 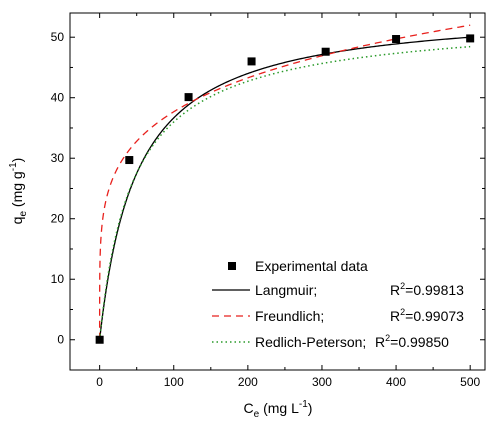 What do you see at coordinates (58, 158) in the screenshot?
I see `y-tick-label: 30` at bounding box center [58, 158].